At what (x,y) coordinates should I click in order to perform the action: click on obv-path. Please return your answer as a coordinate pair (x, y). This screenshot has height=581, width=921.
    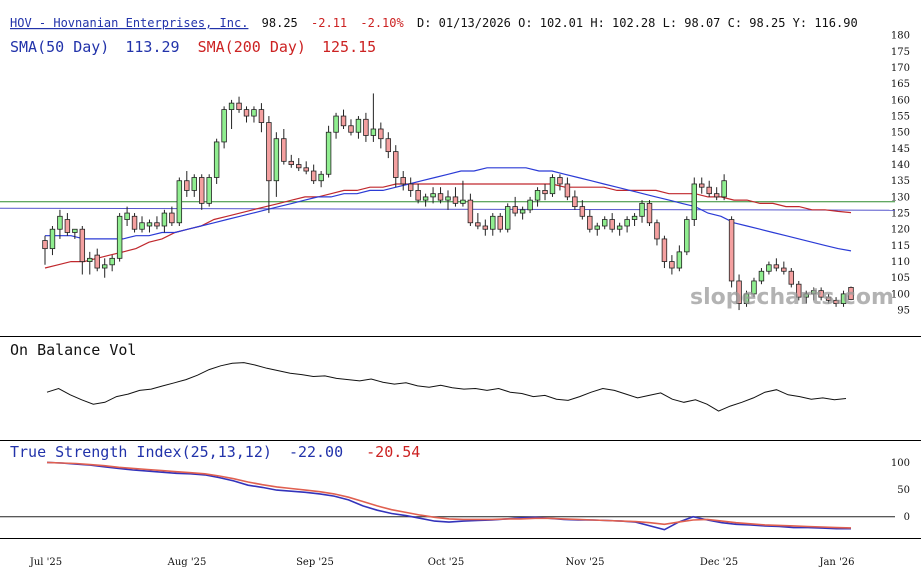
    Looking at the image, I should click on (446, 387).